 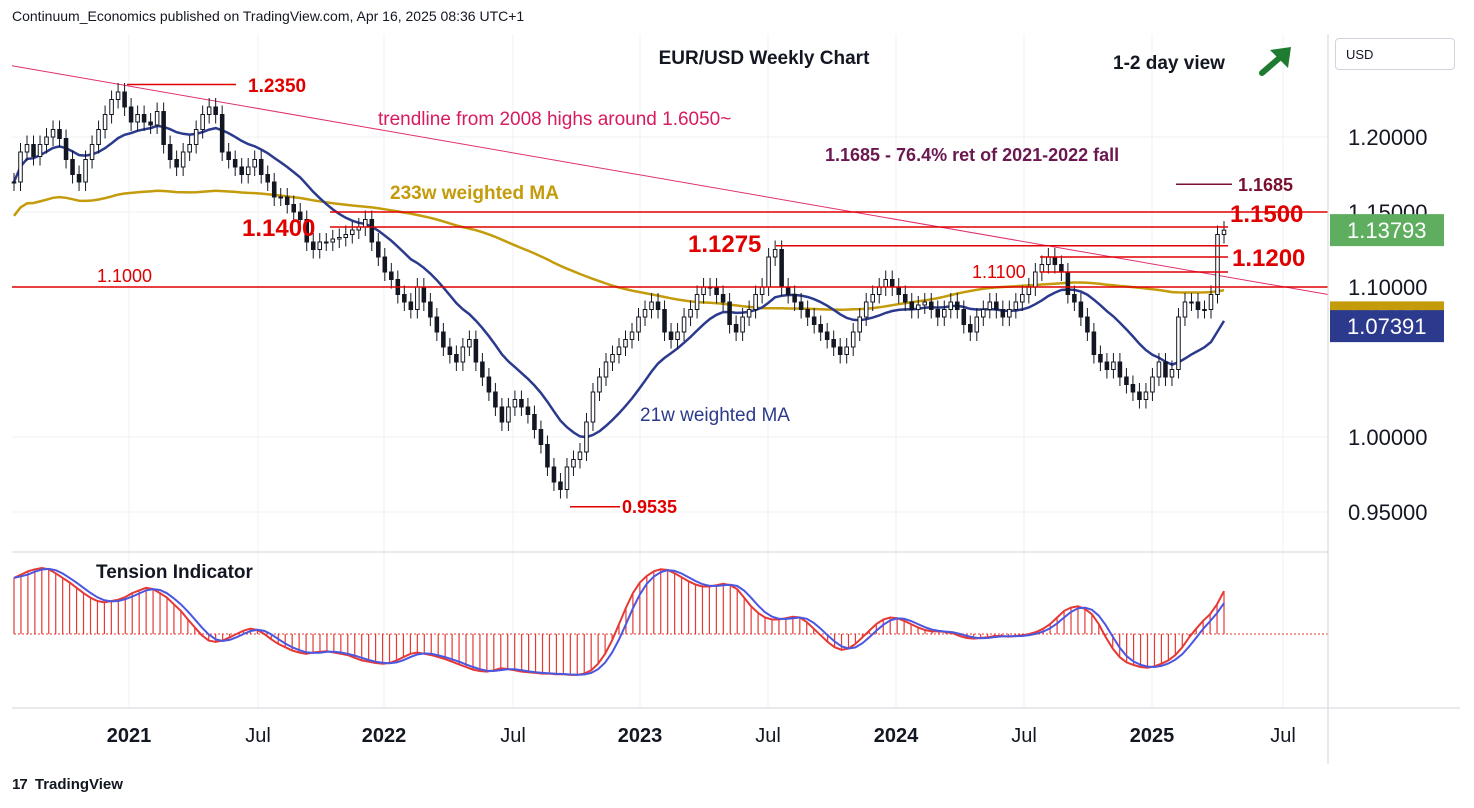 I want to click on tradingview-footer: 17 TradingView, so click(x=67, y=784).